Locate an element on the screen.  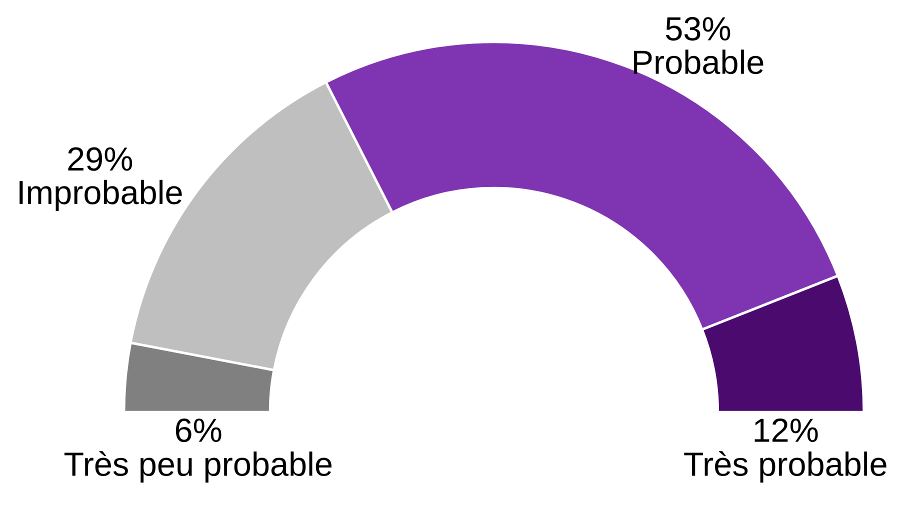
data-label: 53% is located at coordinates (698, 29).